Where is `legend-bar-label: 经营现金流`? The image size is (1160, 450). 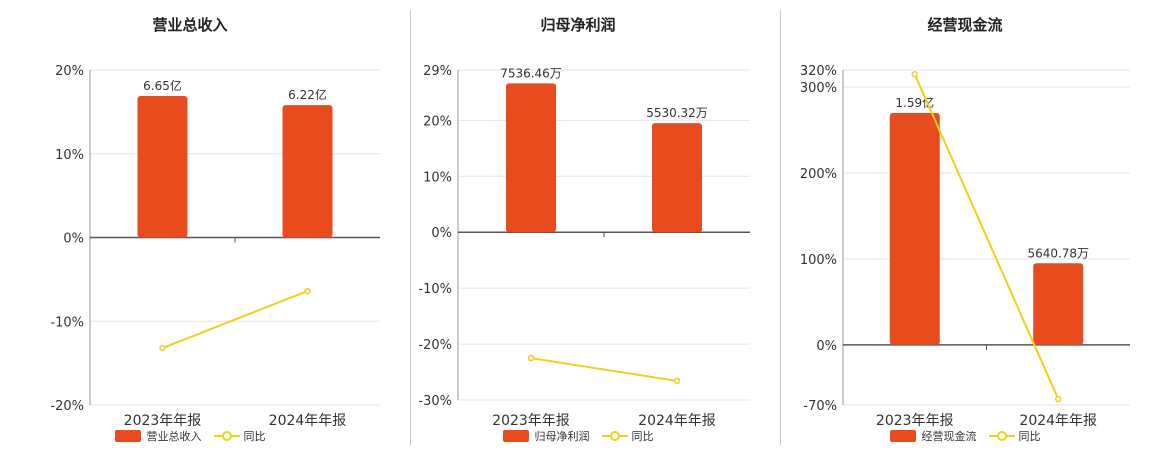 legend-bar-label: 经营现金流 is located at coordinates (949, 436).